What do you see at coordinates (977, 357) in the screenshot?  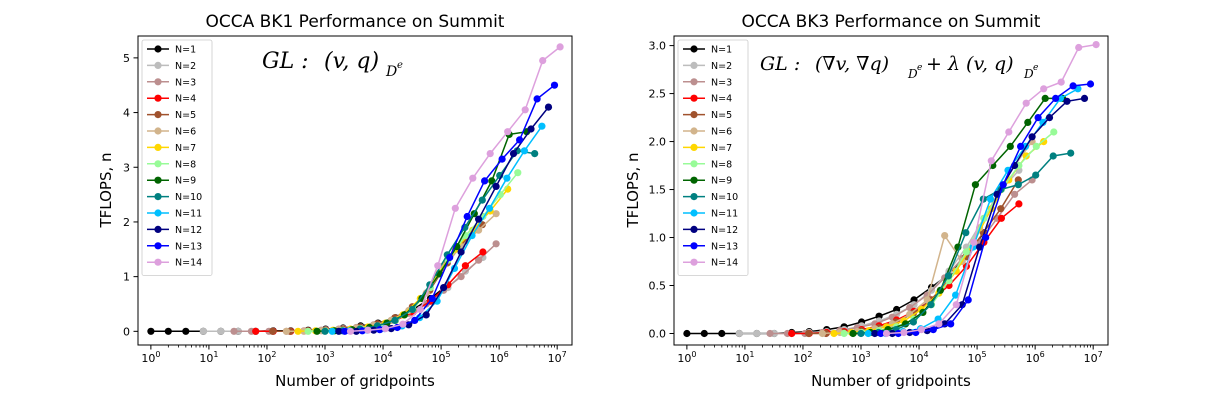 I see `x-tick-label: 10⁵` at bounding box center [977, 357].